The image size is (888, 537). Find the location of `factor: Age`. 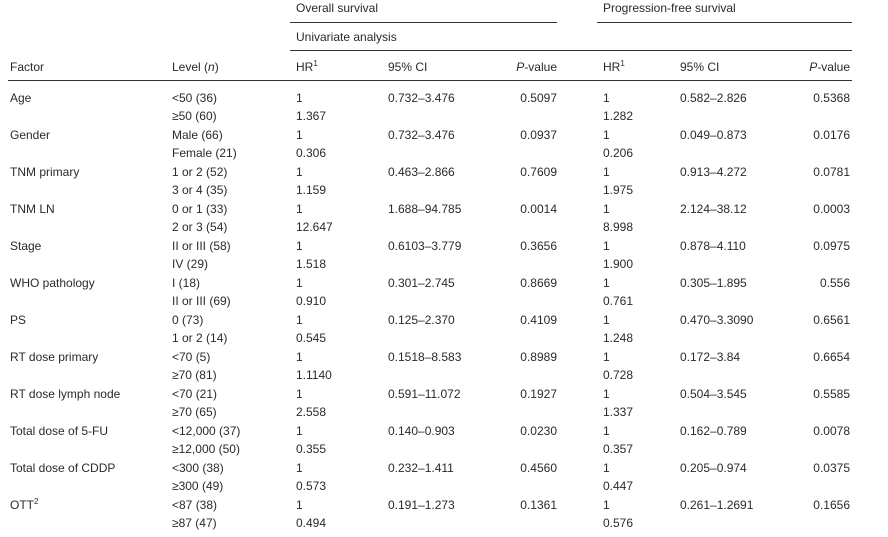

factor: Age is located at coordinates (20, 98).